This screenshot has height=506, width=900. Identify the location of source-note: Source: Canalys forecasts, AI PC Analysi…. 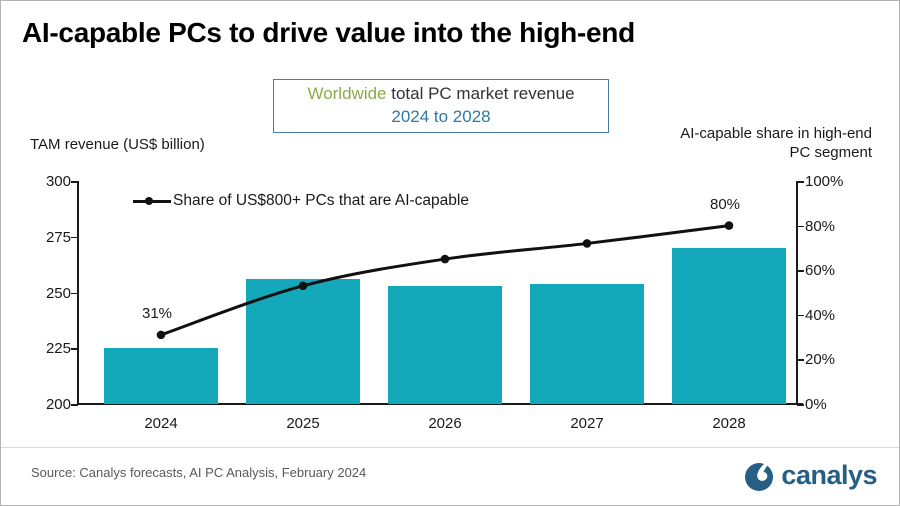
(199, 472).